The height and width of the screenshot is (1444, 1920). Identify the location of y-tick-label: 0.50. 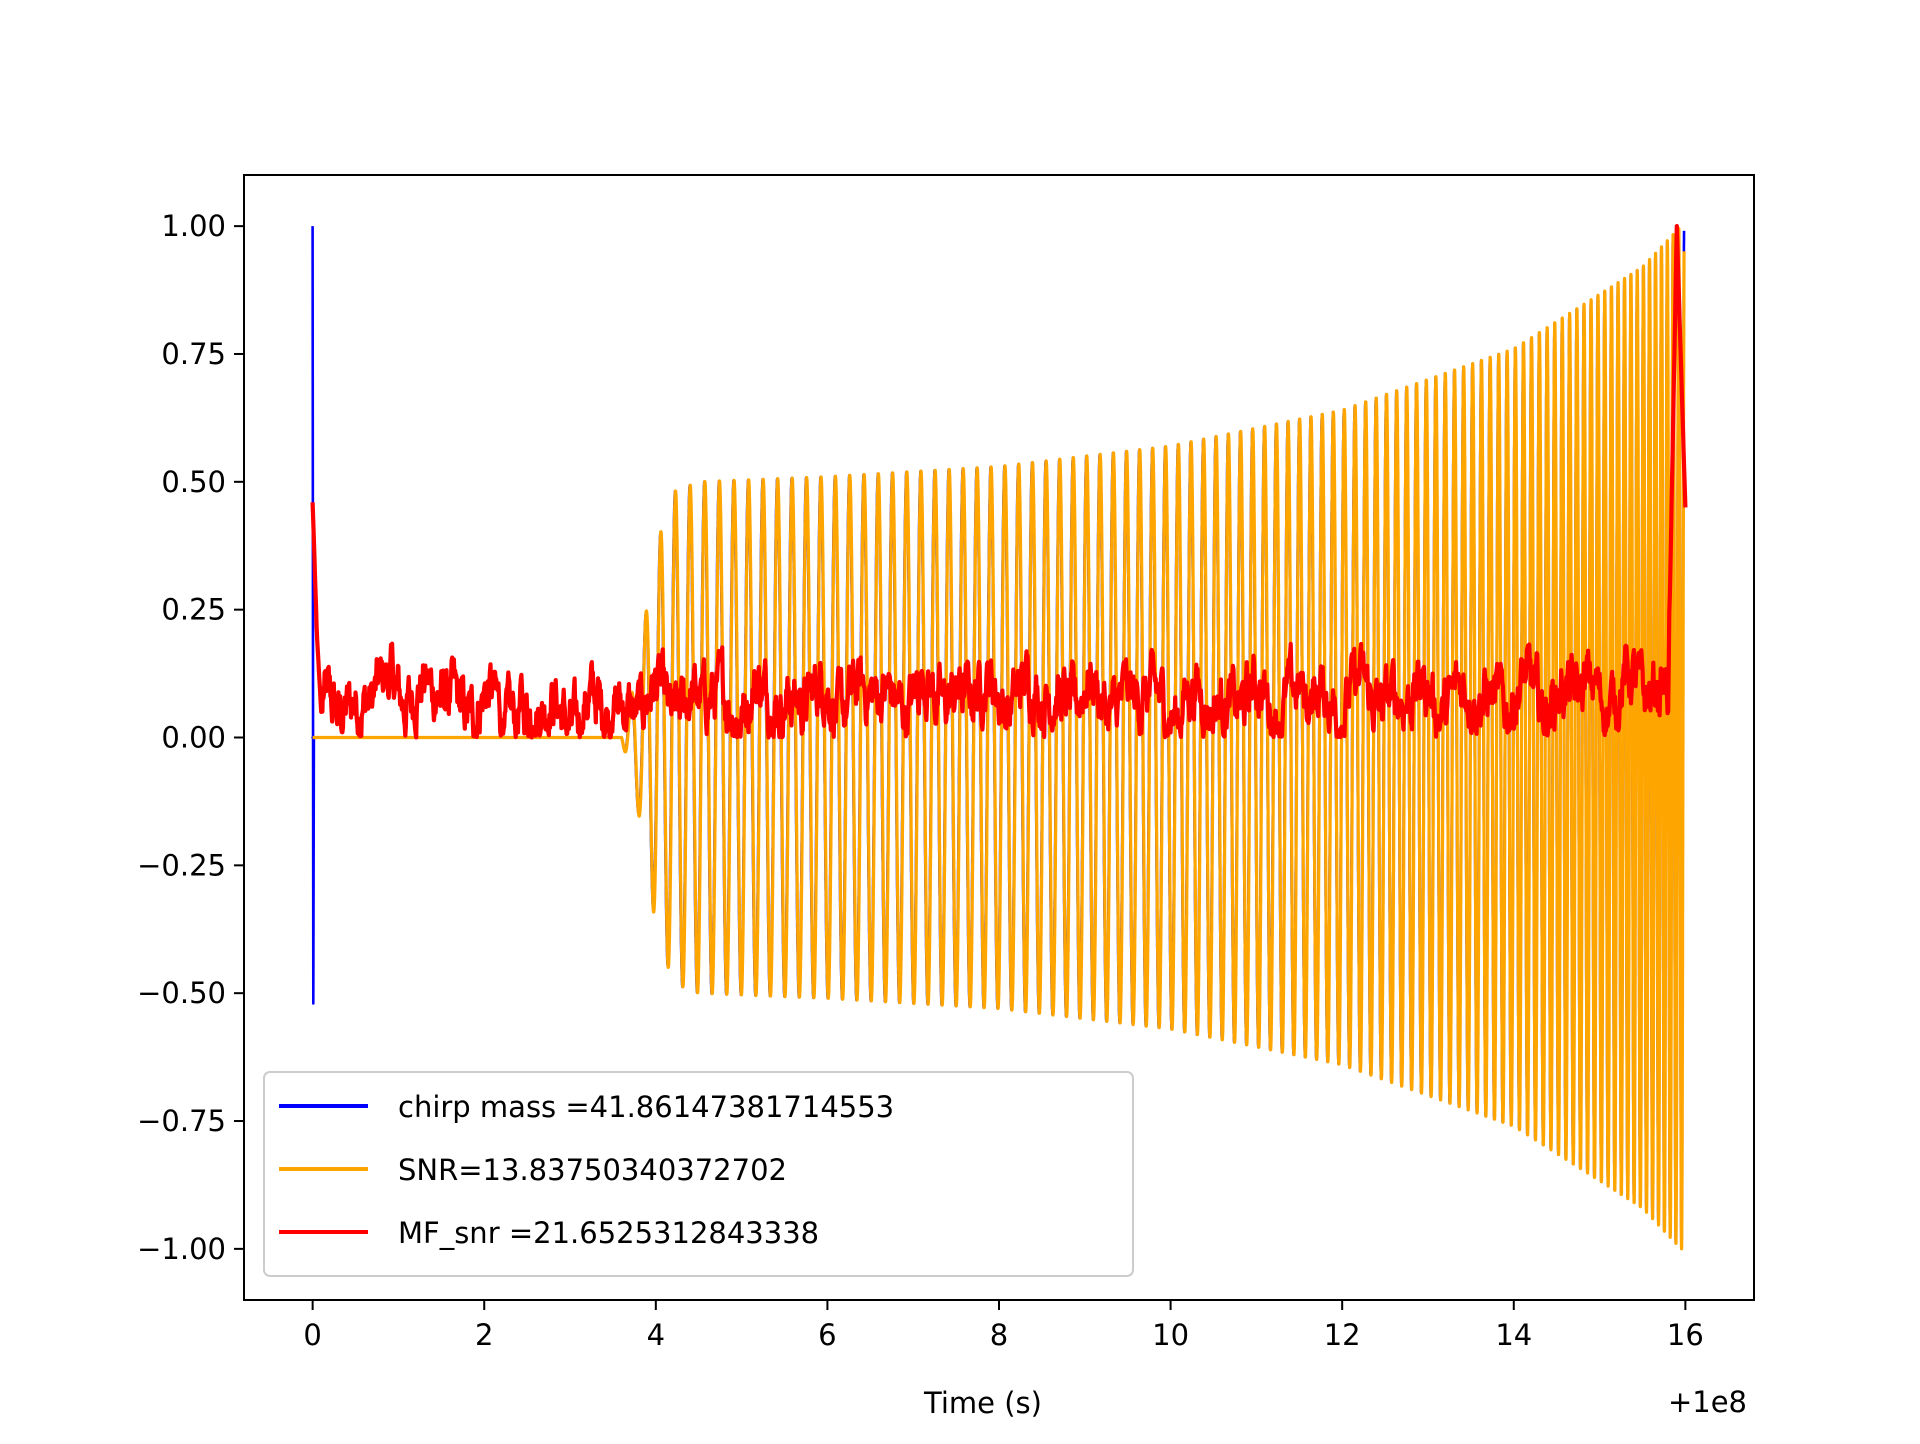
(193, 482).